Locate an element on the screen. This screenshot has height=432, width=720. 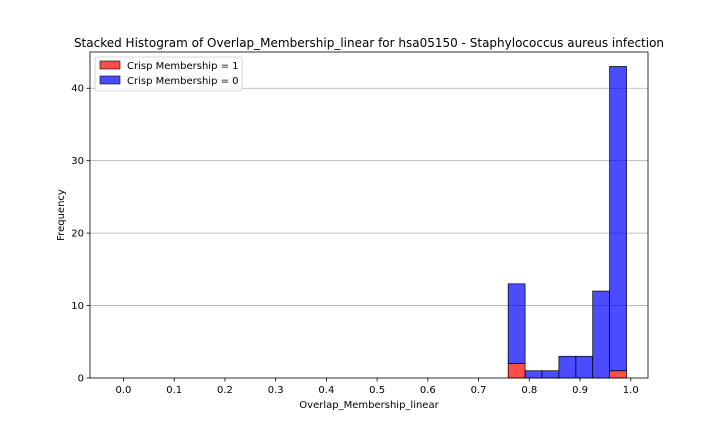
x-tick-label: 0.0 is located at coordinates (124, 390).